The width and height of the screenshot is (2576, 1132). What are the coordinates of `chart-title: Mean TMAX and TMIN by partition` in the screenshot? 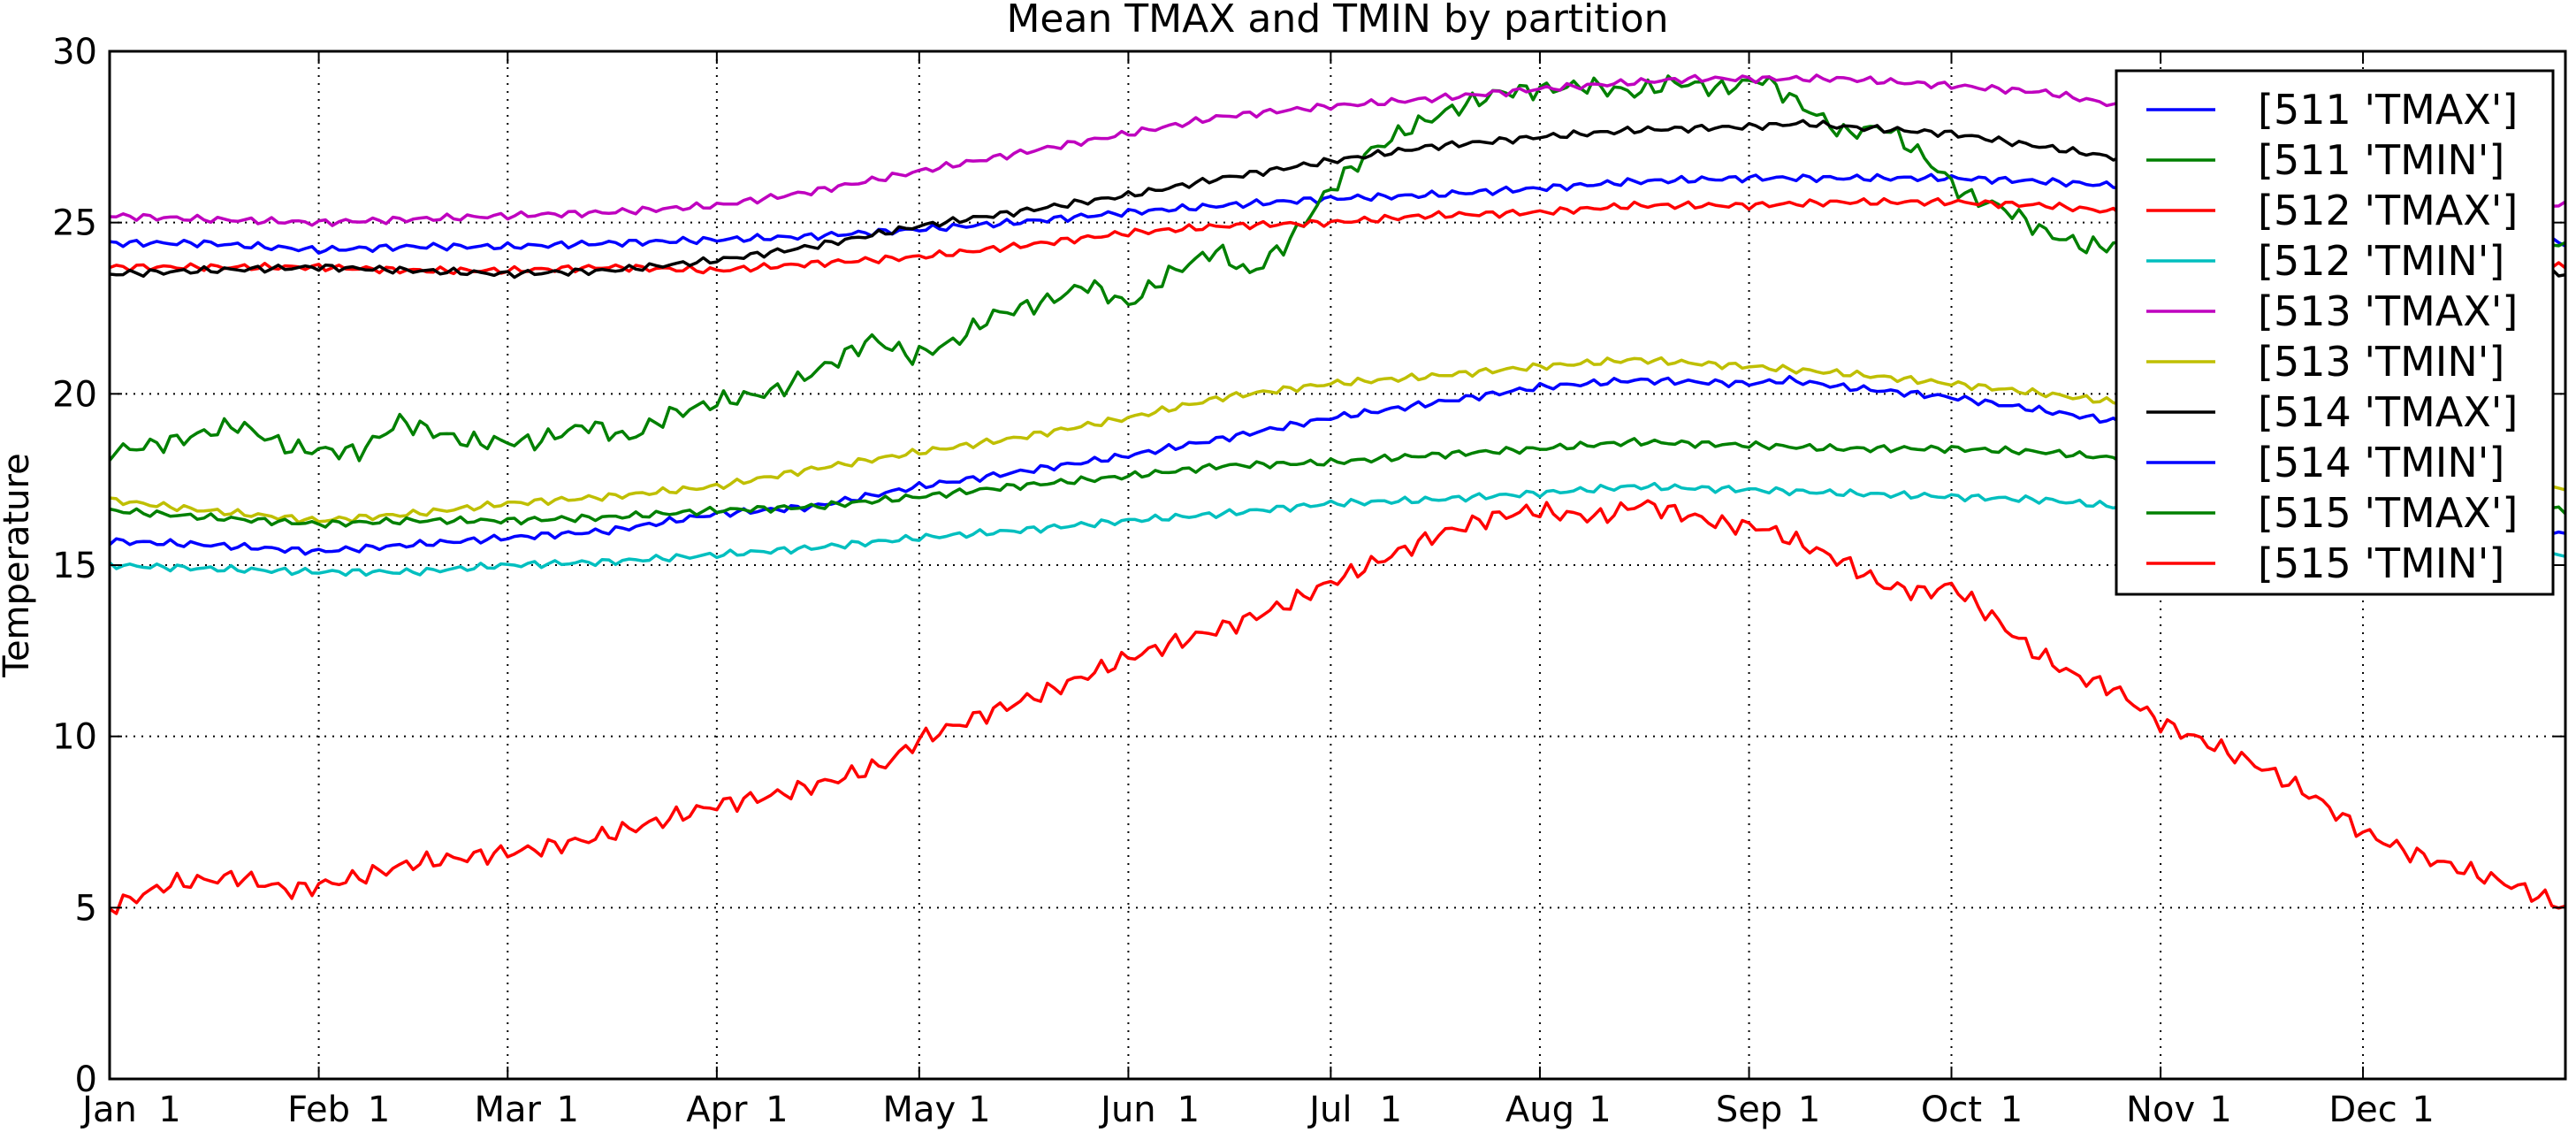 It's located at (1337, 21).